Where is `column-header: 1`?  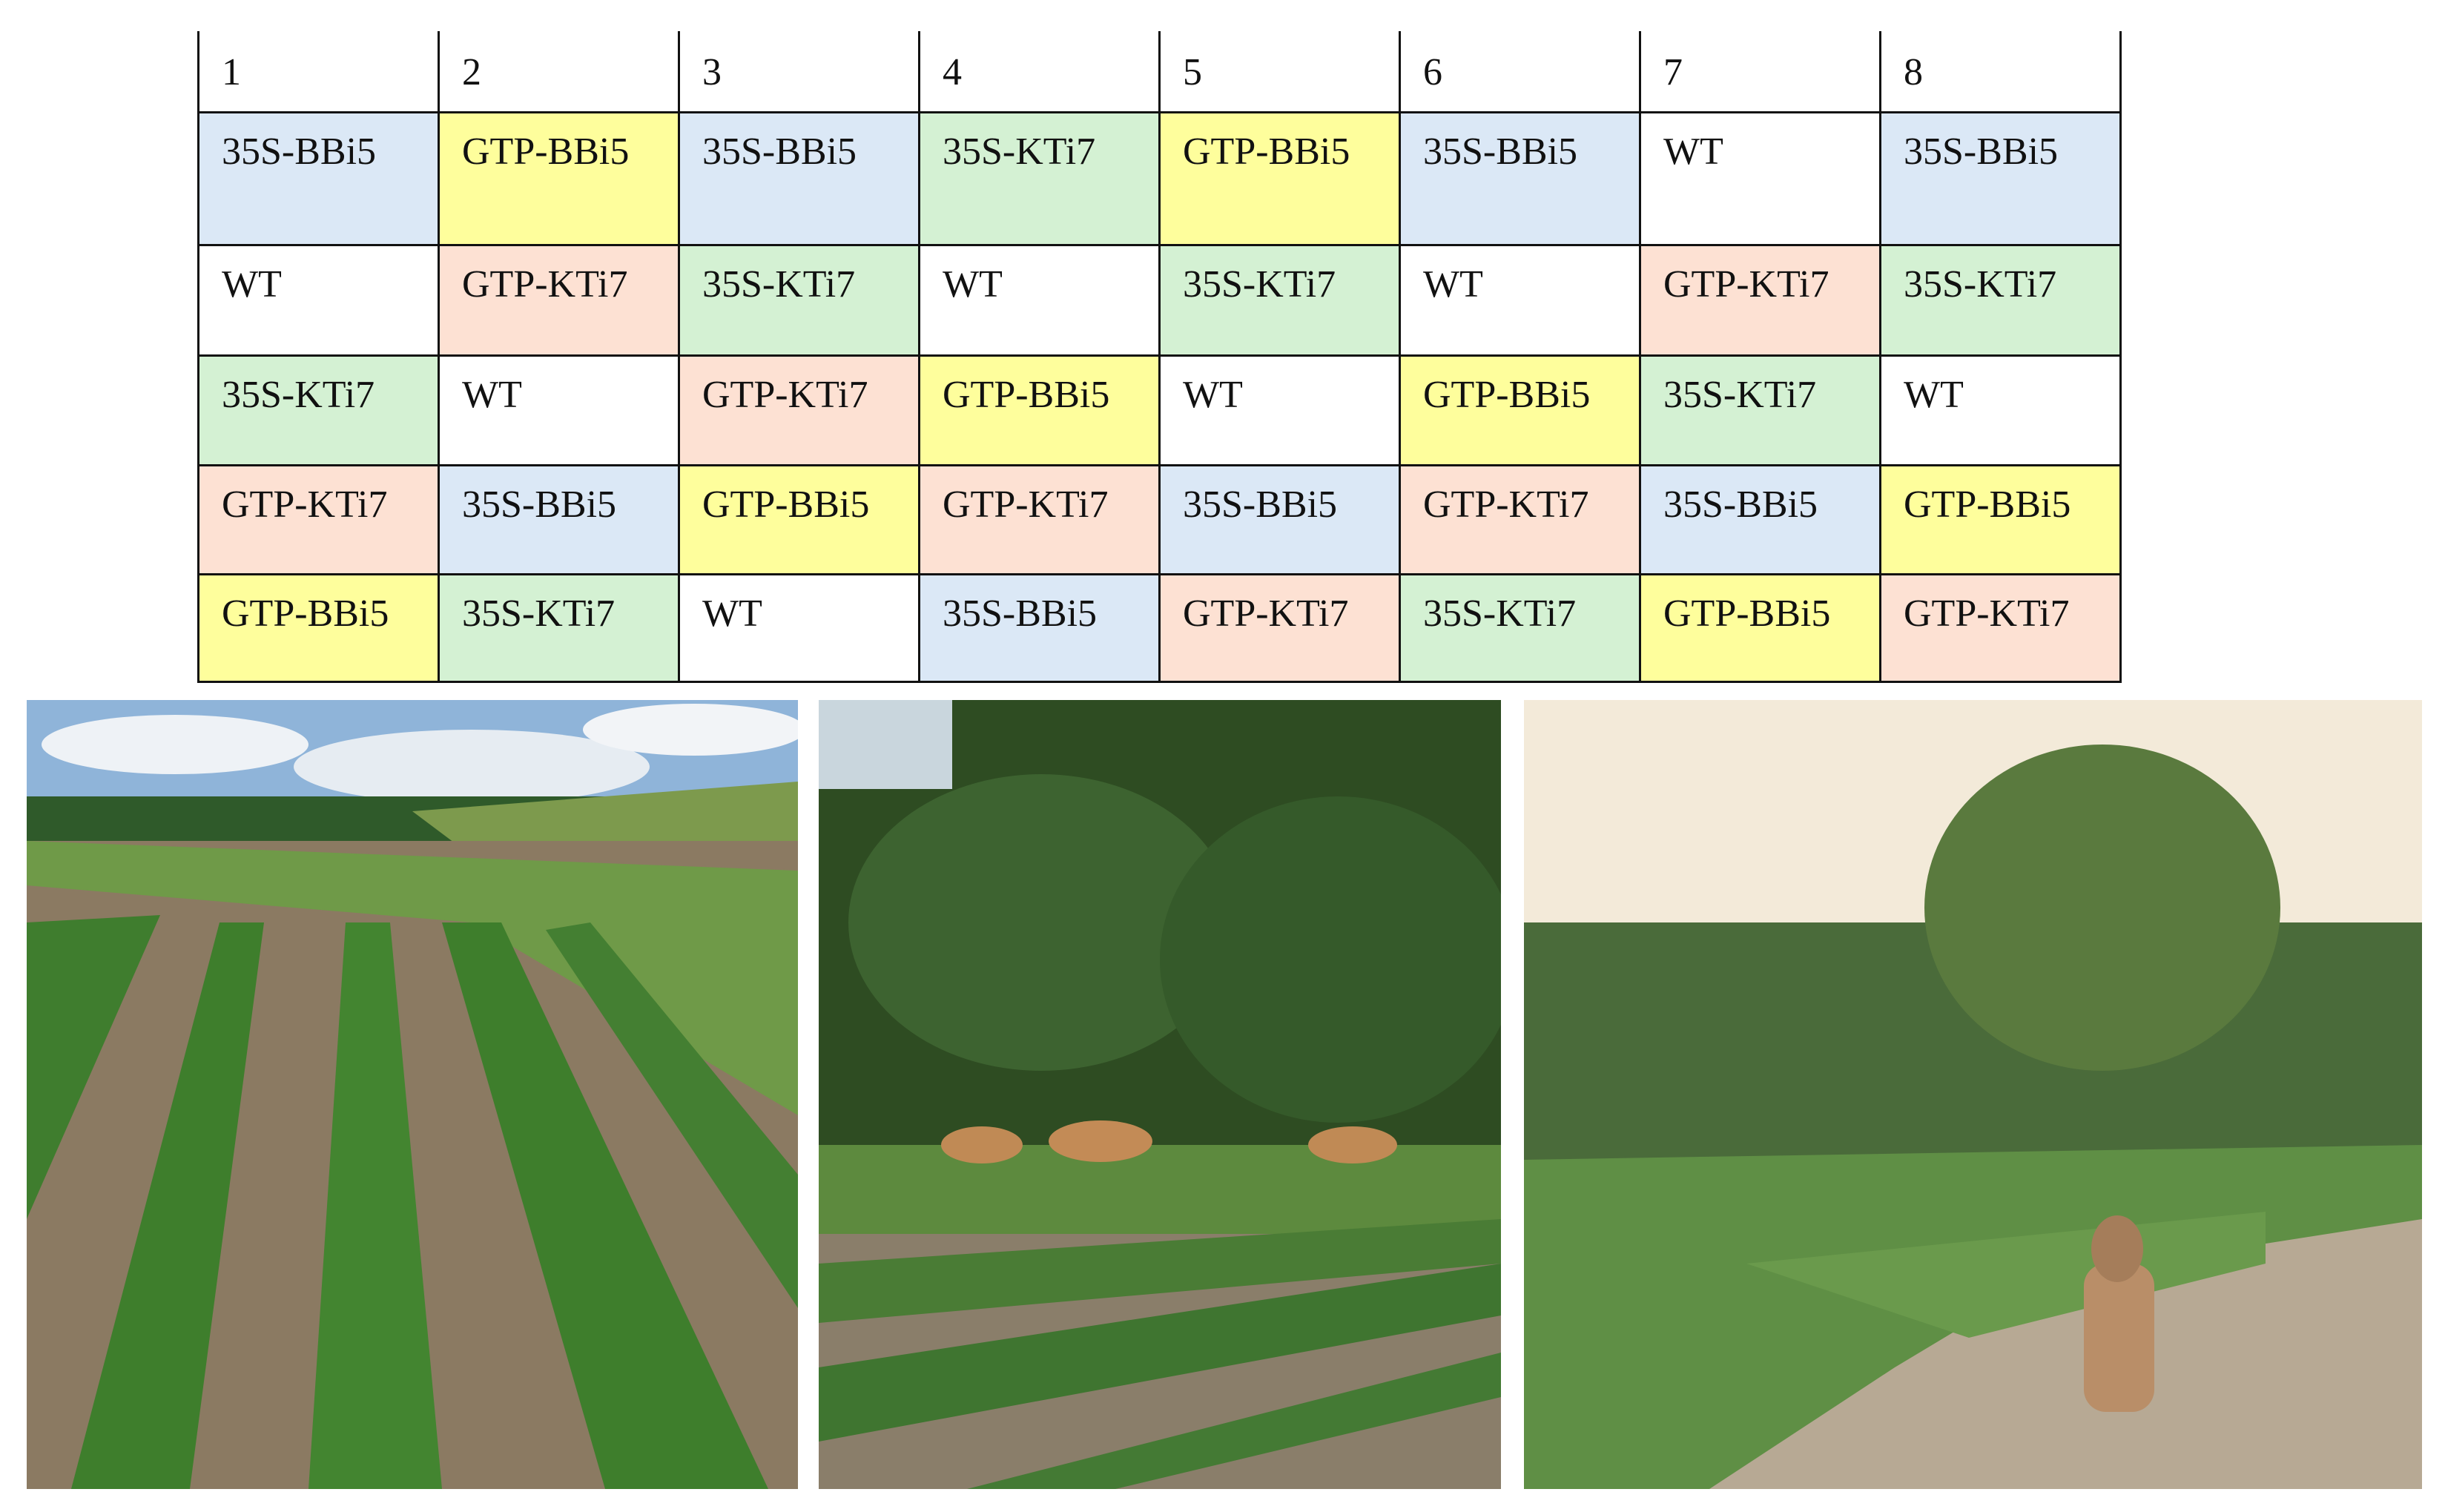 column-header: 1 is located at coordinates (318, 72).